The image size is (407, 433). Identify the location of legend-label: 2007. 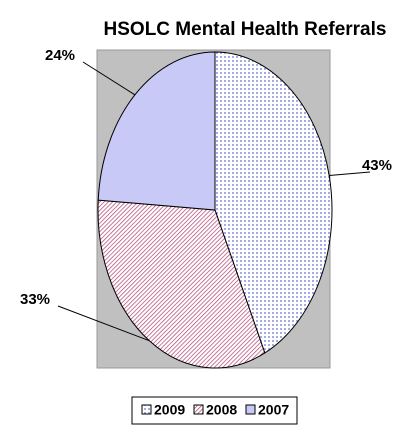
(273, 410).